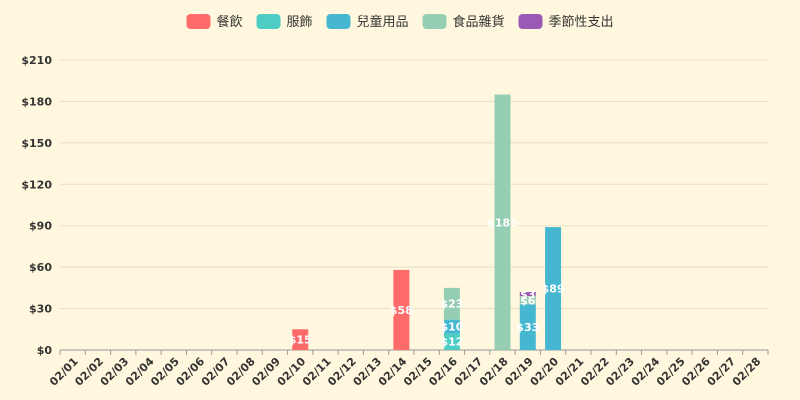  I want to click on legend-label: 服飾, so click(300, 22).